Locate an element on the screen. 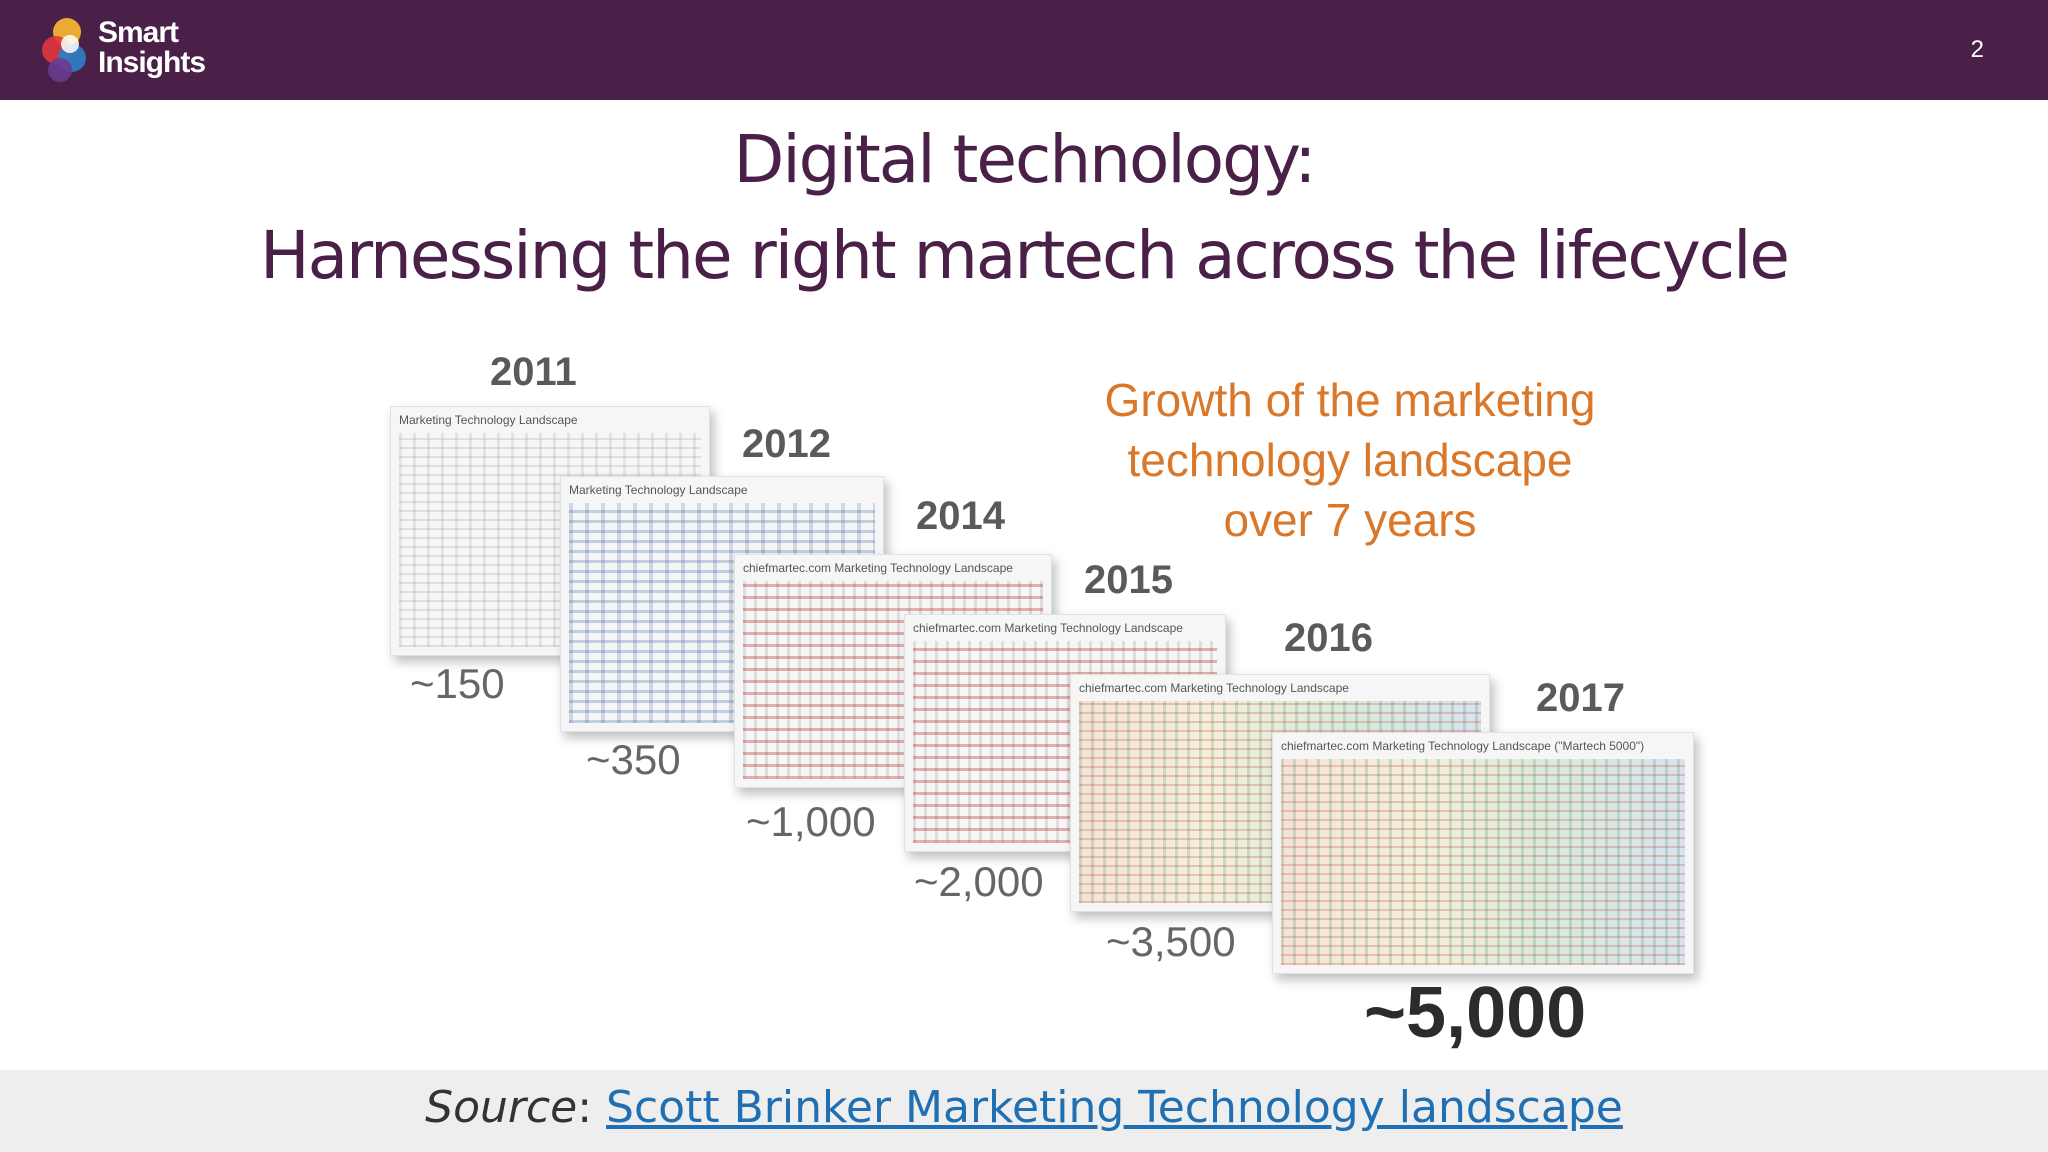  logo-icon is located at coordinates (64, 50).